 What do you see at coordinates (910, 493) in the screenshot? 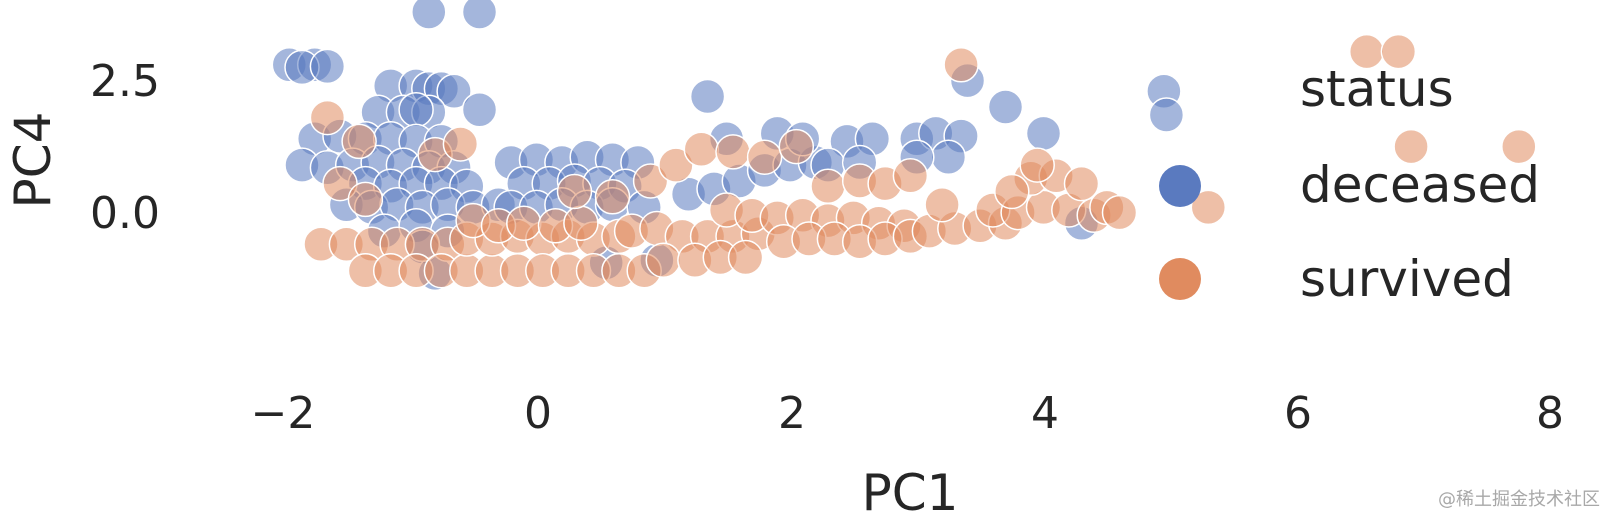
I see `x-axis-label: PC1` at bounding box center [910, 493].